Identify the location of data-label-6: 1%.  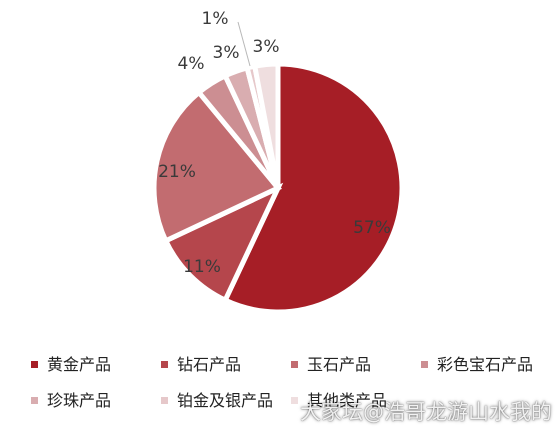
(215, 19).